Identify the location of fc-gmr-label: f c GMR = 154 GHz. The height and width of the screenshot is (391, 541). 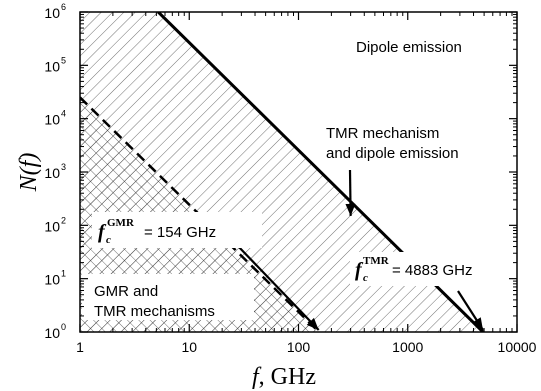
(157, 231).